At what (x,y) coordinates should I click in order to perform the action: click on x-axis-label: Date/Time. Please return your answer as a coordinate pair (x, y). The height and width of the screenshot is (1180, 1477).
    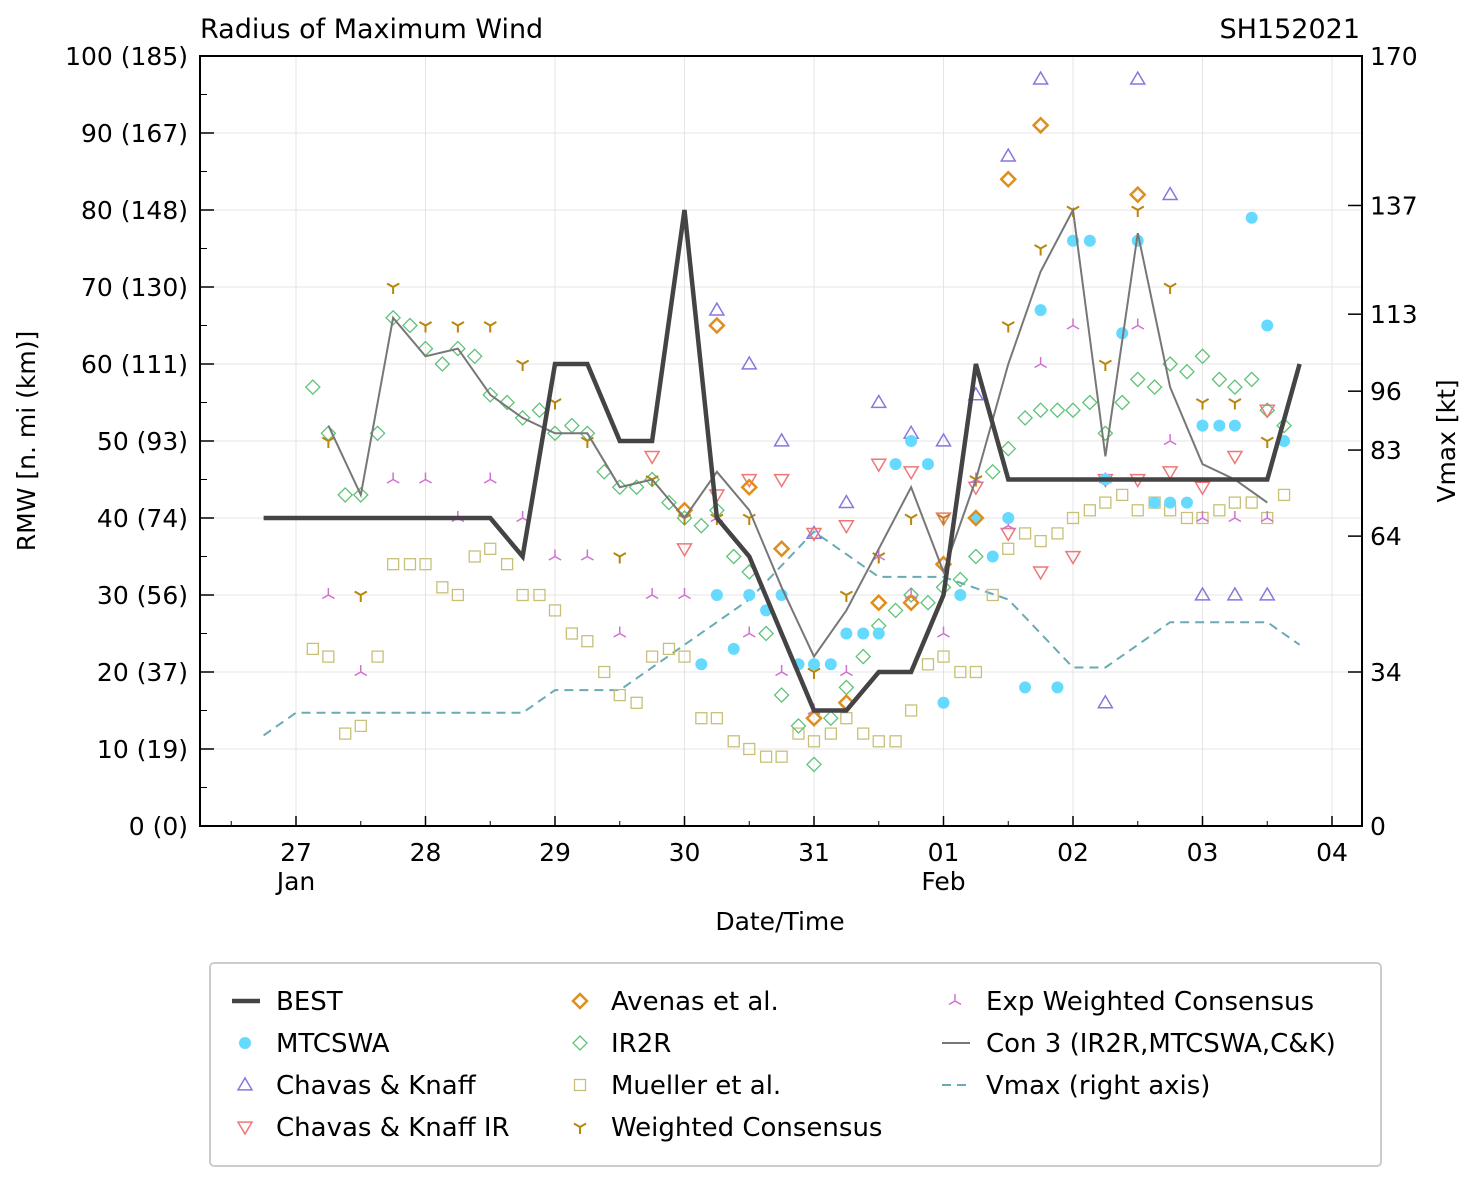
    Looking at the image, I should click on (779, 921).